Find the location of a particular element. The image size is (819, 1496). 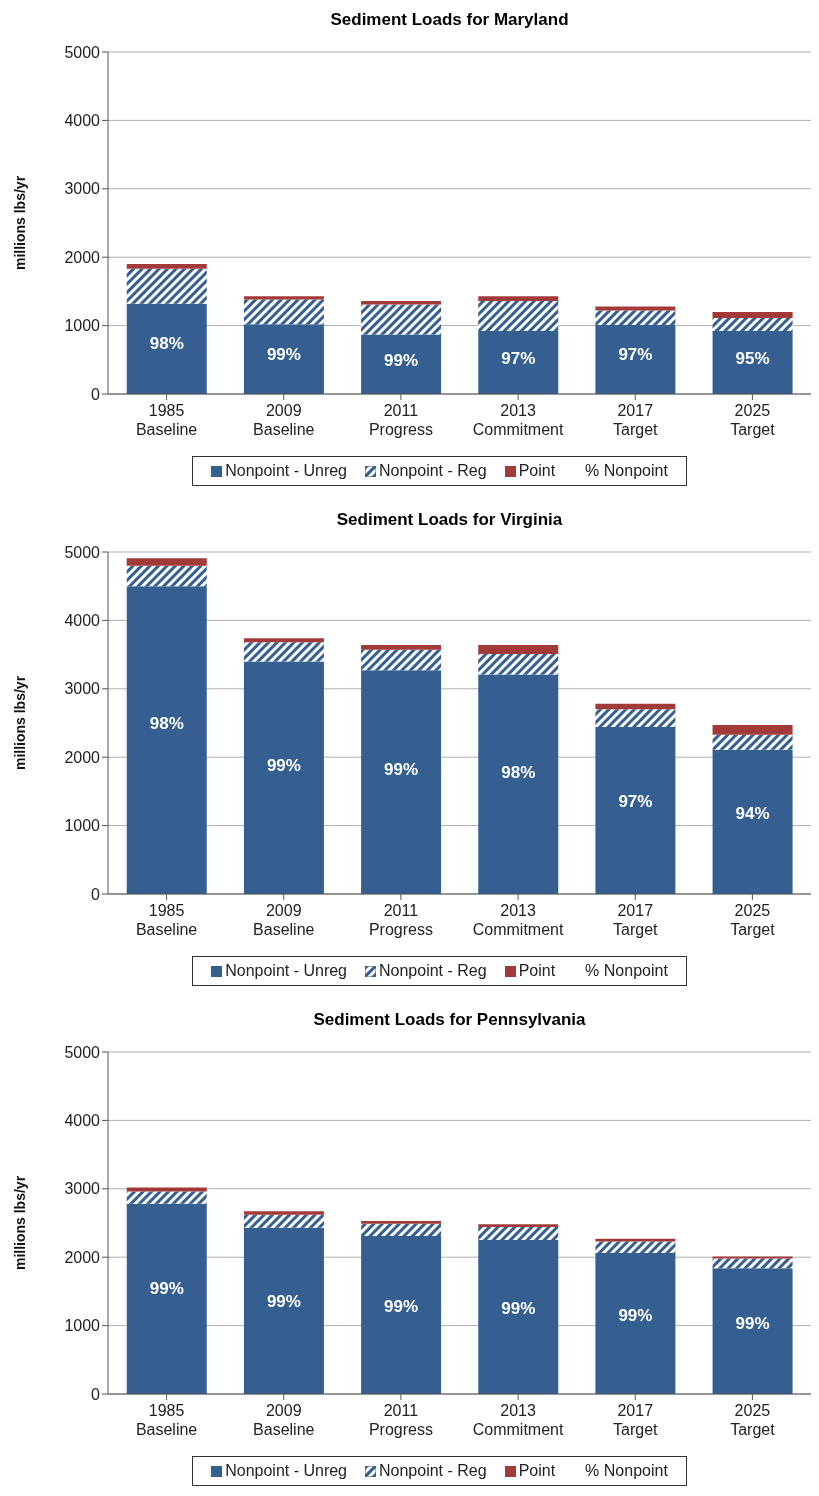

legend-title: % Nonpoint is located at coordinates (626, 971).